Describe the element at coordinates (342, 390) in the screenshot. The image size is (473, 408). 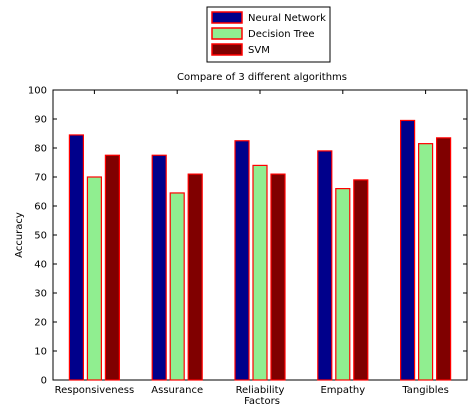
I see `x-tick-label: Empathy` at that location.